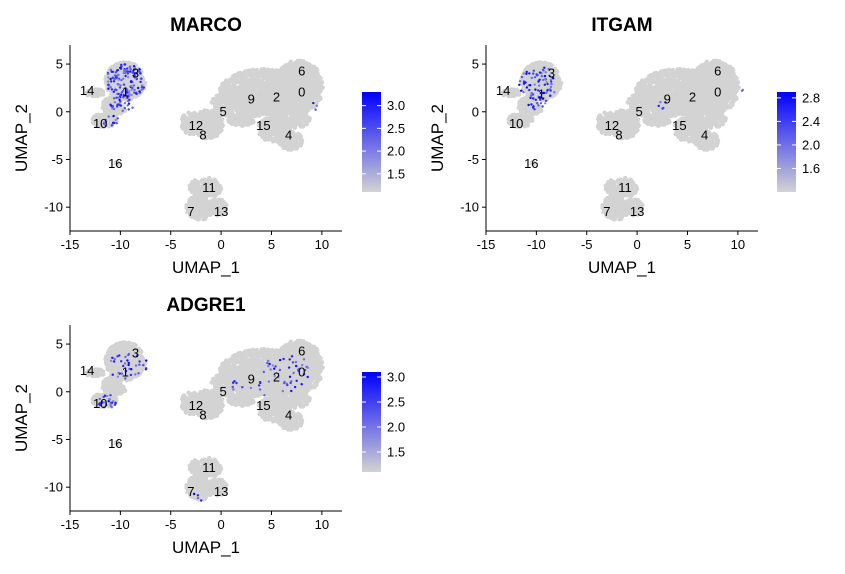 The image size is (845, 574). What do you see at coordinates (206, 267) in the screenshot?
I see `x-axis-title: UMAP_1` at bounding box center [206, 267].